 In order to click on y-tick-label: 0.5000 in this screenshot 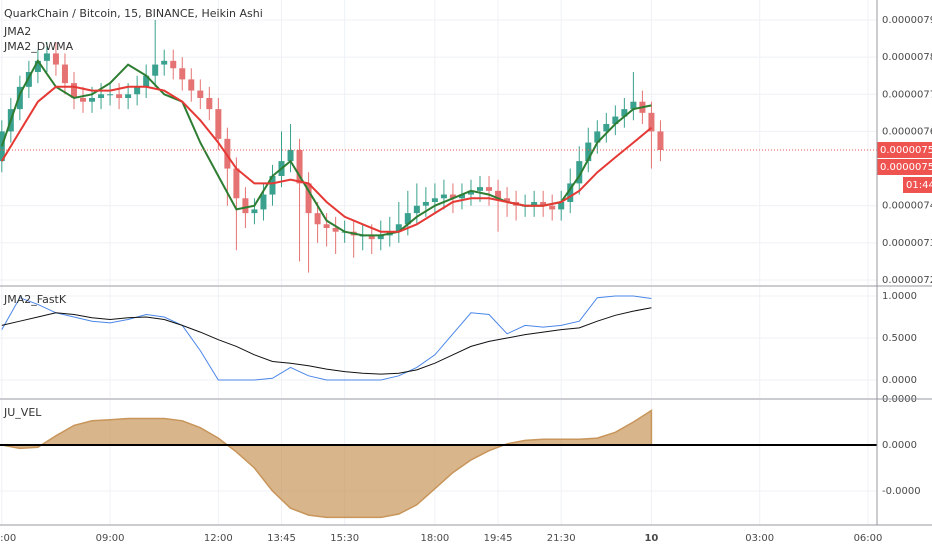, I will do `click(899, 338)`.